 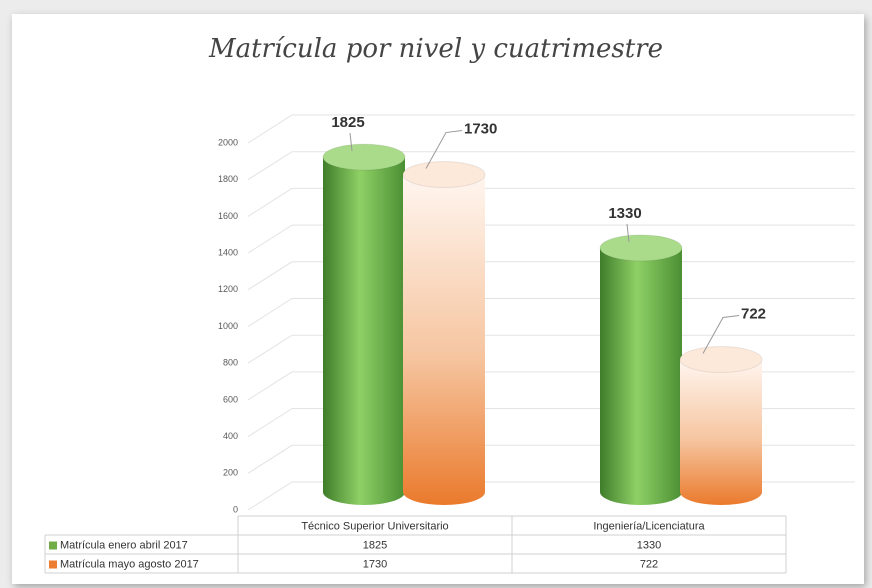 What do you see at coordinates (375, 545) in the screenshot?
I see `table-cell: 1825` at bounding box center [375, 545].